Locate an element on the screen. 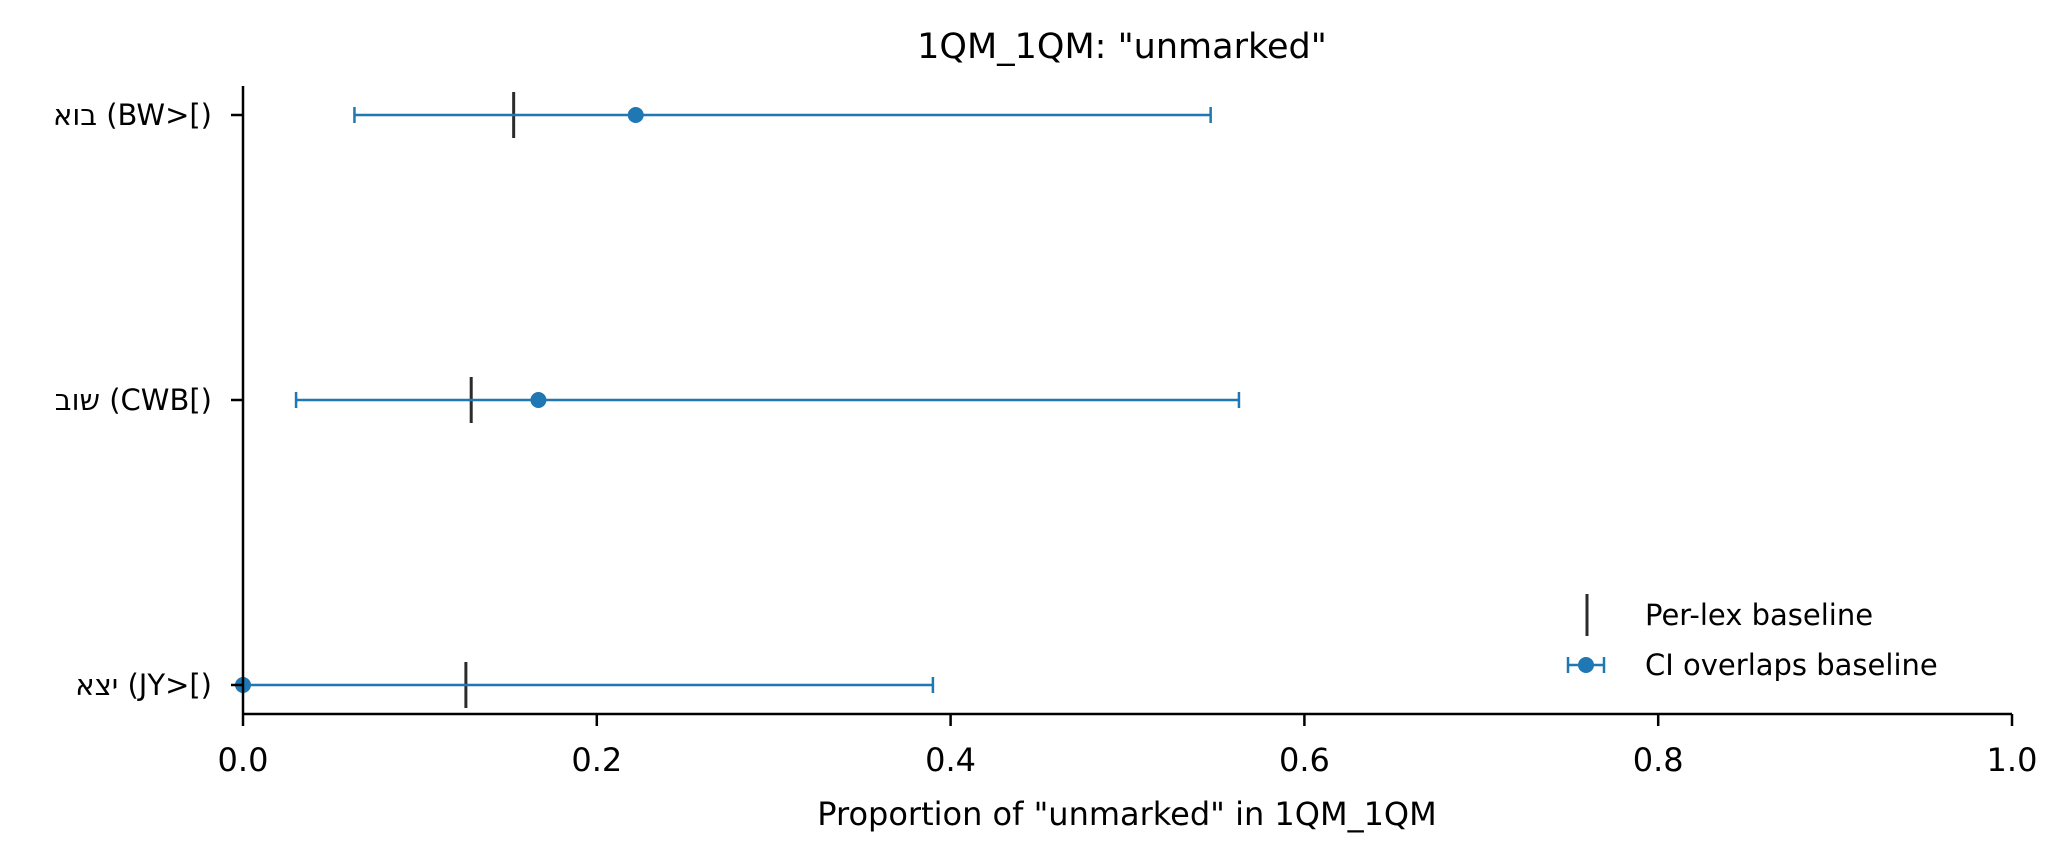 This screenshot has height=864, width=2069. legend-ci-label: CI overlaps baseline is located at coordinates (1791, 665).